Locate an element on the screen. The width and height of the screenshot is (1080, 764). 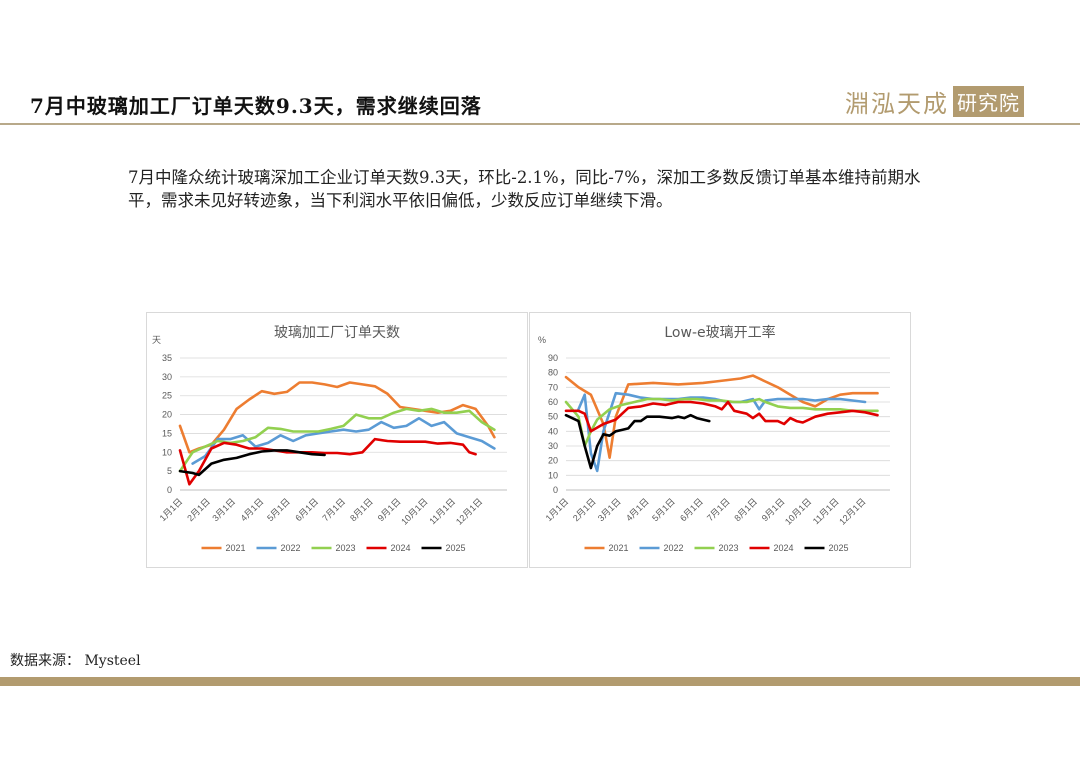
y-tick-label: 80 is located at coordinates (553, 373).